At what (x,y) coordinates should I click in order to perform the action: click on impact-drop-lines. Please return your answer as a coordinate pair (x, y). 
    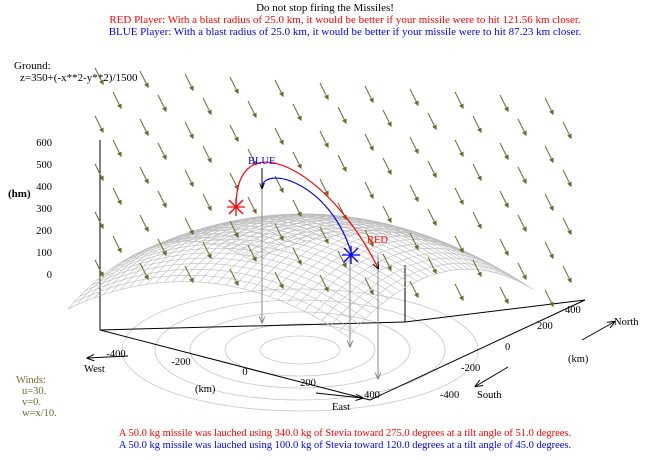
    Looking at the image, I should click on (320, 283).